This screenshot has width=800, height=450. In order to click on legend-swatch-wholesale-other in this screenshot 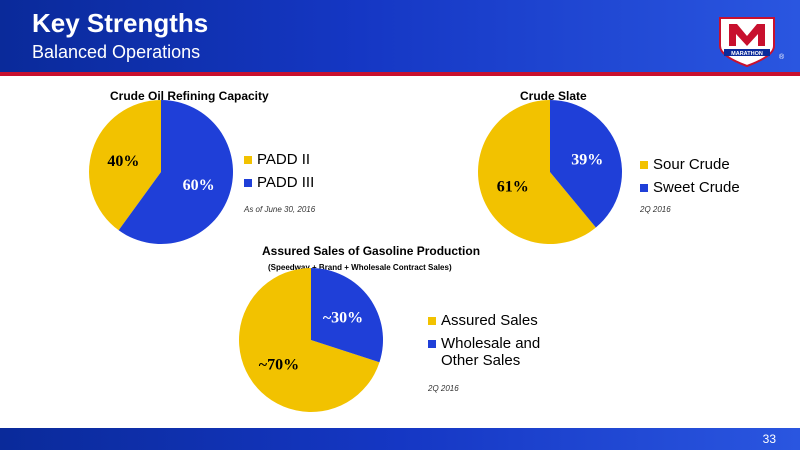, I will do `click(432, 344)`.